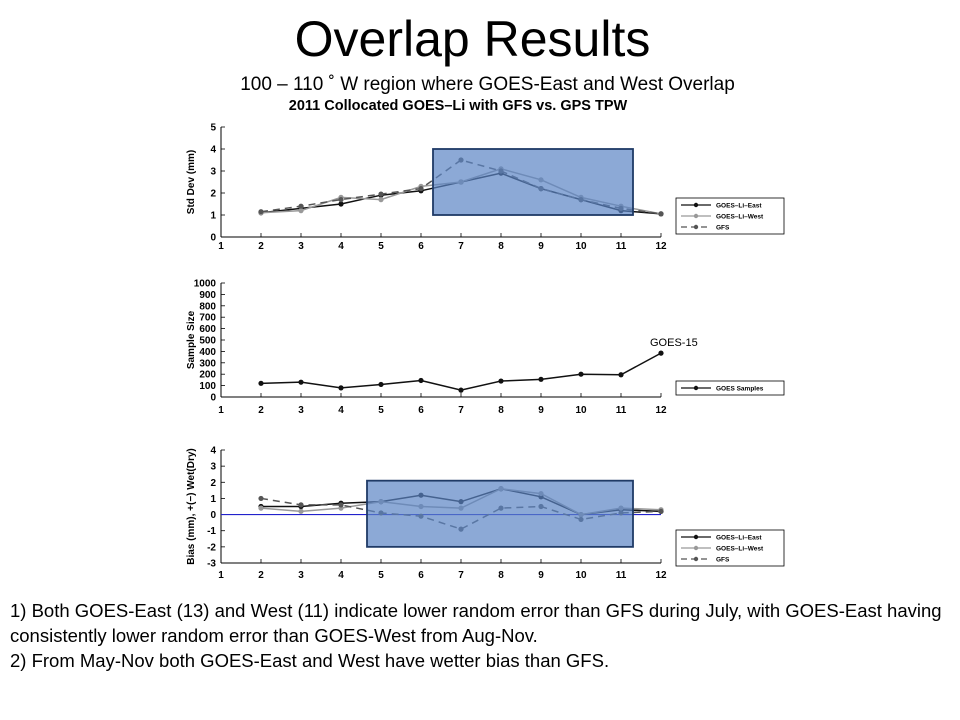 This screenshot has width=960, height=720. What do you see at coordinates (213, 499) in the screenshot?
I see `y-tick-label: 1` at bounding box center [213, 499].